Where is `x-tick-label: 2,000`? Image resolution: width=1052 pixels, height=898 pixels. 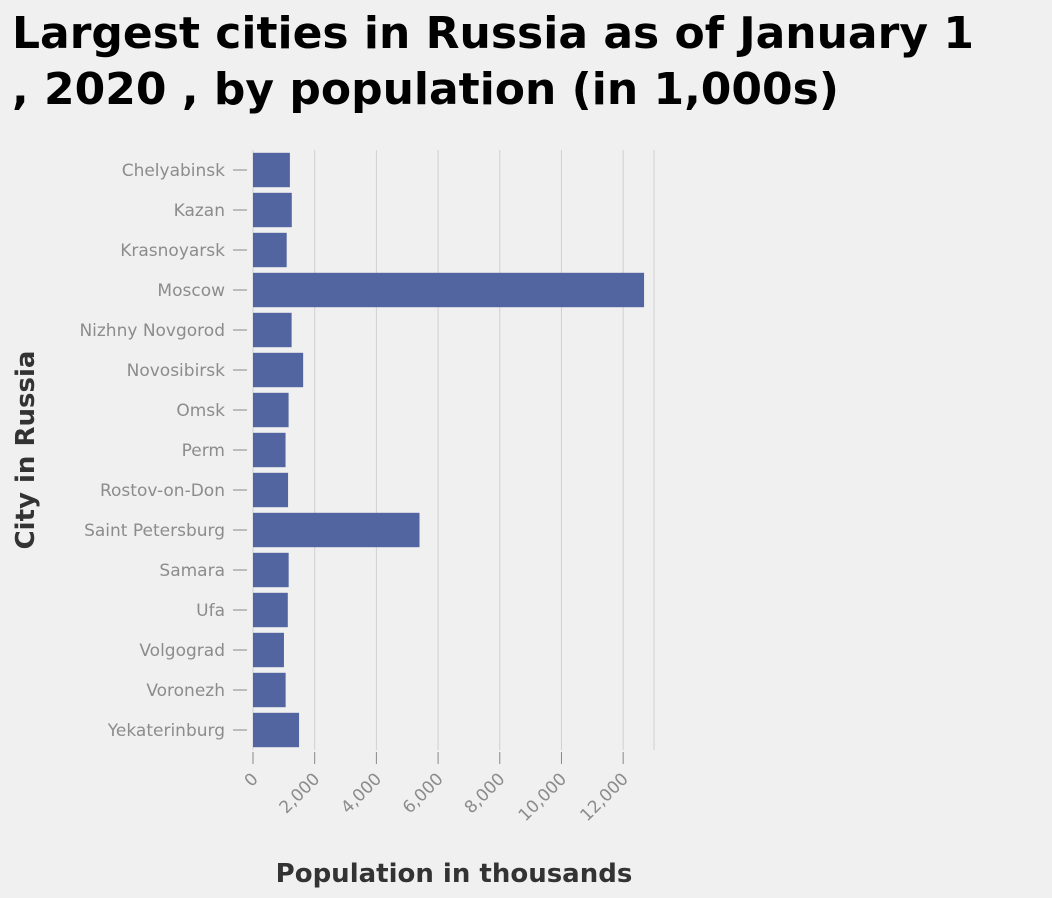 x-tick-label: 2,000 is located at coordinates (300, 793).